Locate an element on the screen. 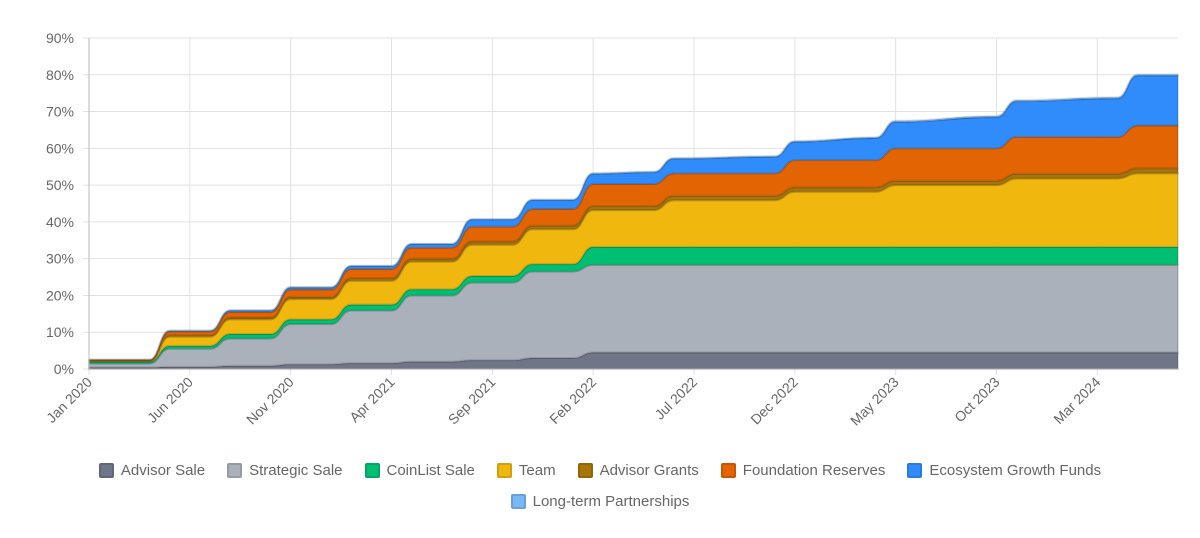 The image size is (1200, 538). legend-item-advisor-grants: Advisor Grants is located at coordinates (638, 470).